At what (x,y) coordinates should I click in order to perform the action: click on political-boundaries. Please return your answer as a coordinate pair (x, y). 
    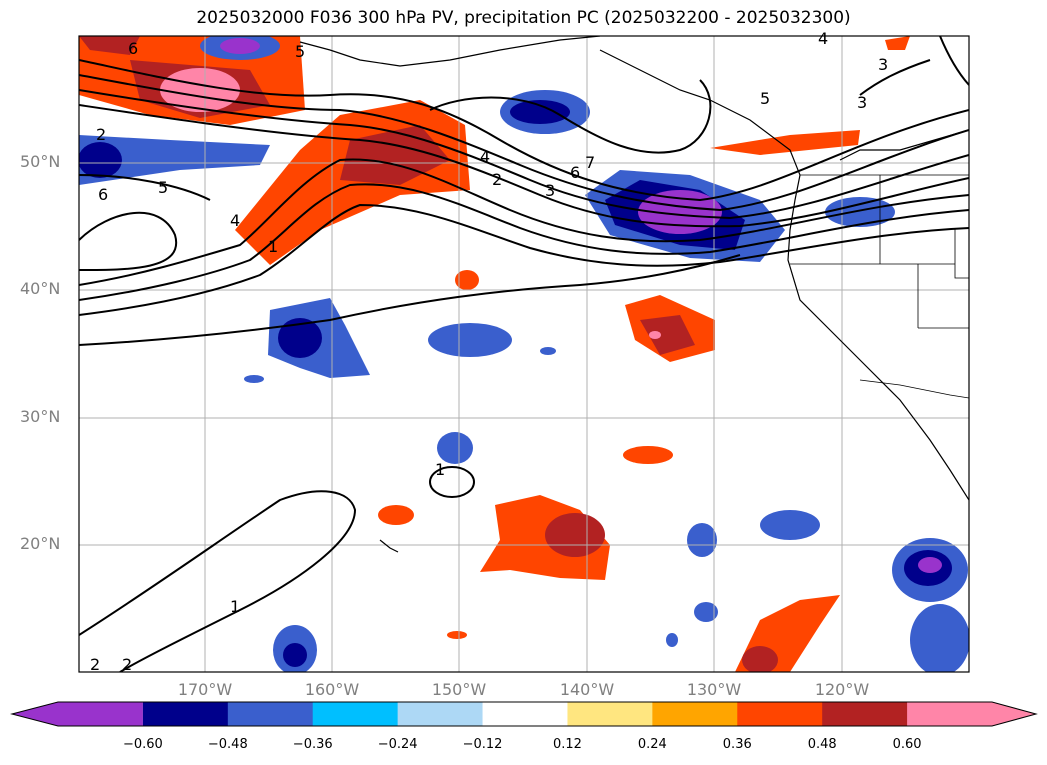
    Looking at the image, I should click on (879, 286).